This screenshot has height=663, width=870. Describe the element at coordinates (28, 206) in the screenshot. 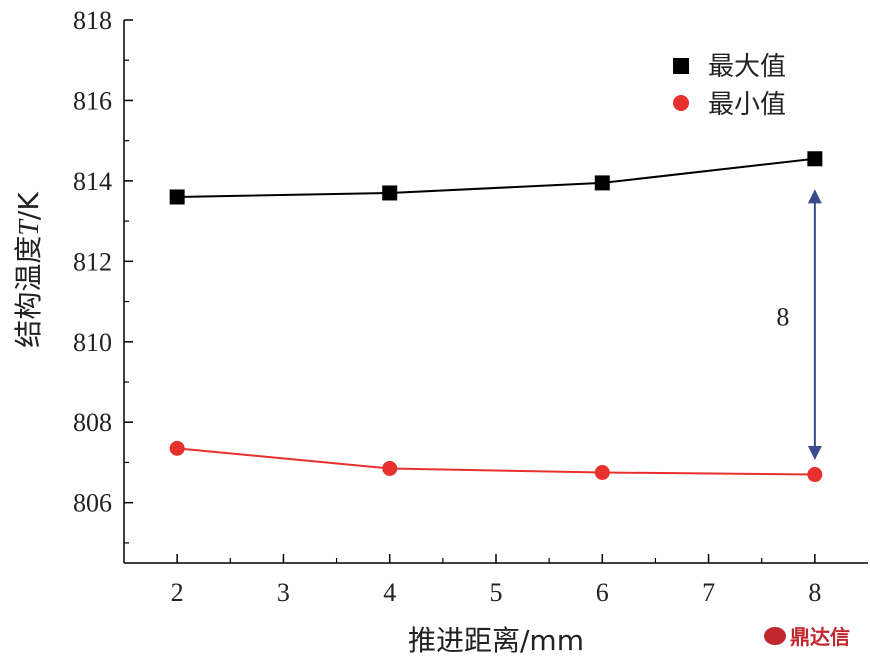

I see `y-axis-title-unit: /K` at that location.